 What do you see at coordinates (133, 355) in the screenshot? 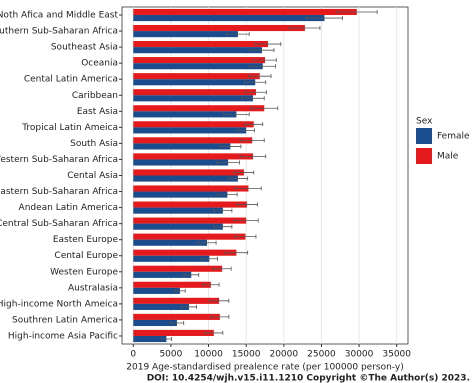
I see `x-tick-label: 0` at bounding box center [133, 355].